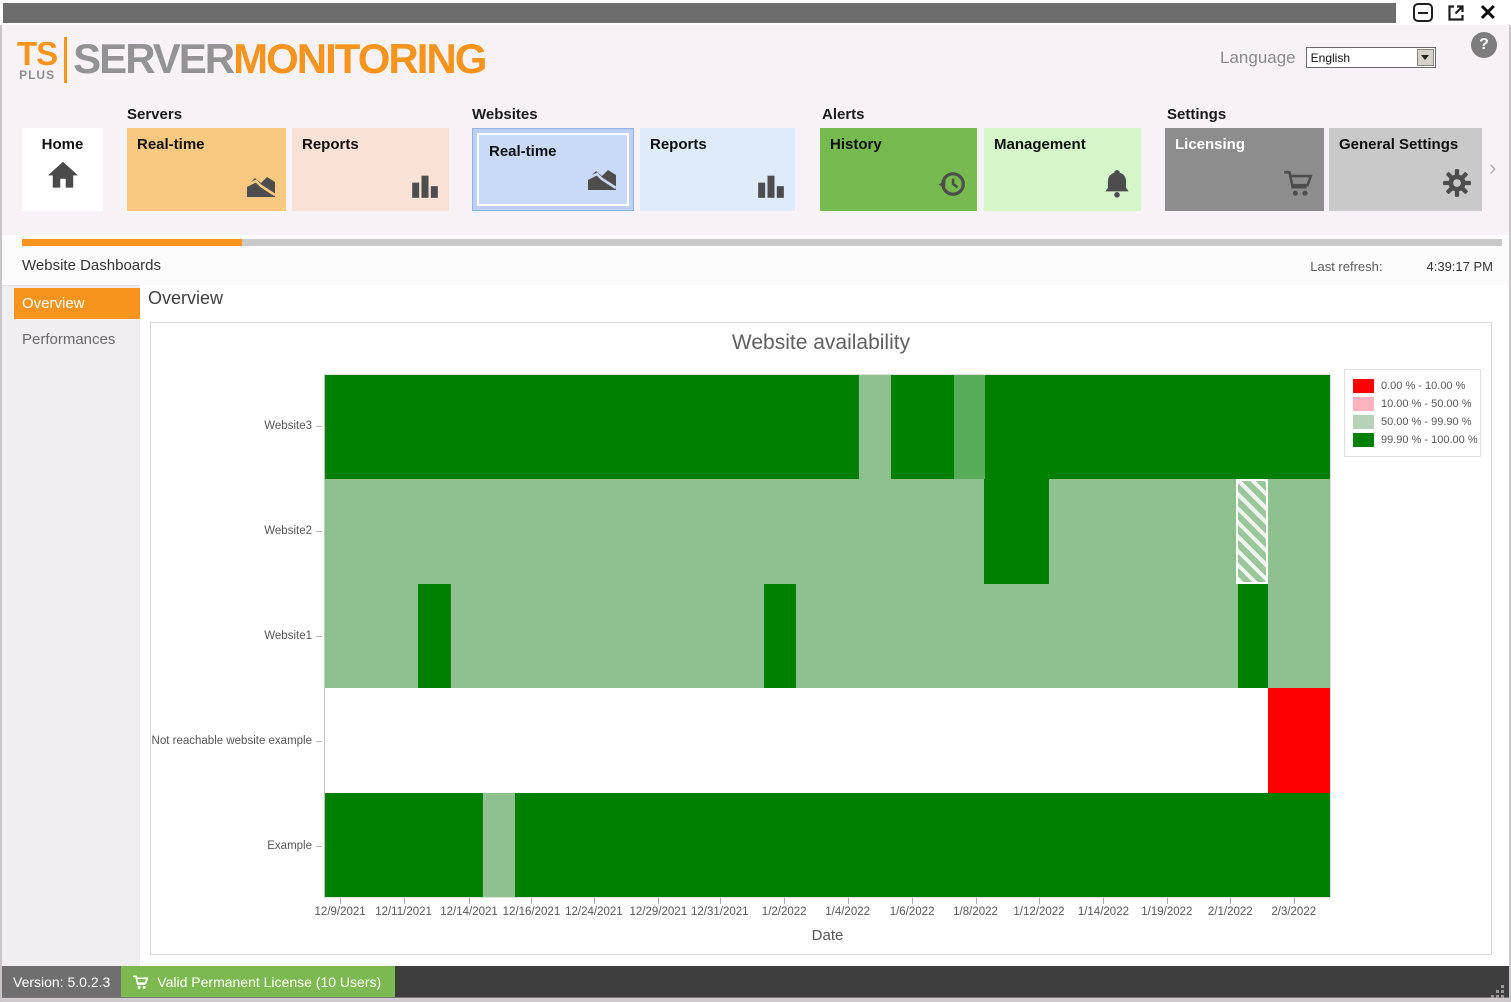  Describe the element at coordinates (827, 901) in the screenshot. I see `heatmap-x-ticks` at that location.